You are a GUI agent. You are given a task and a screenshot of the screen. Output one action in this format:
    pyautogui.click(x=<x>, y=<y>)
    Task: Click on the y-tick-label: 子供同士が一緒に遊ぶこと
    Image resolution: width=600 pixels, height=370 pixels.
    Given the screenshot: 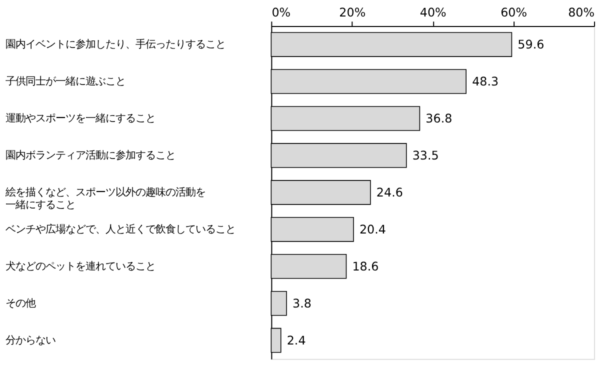 What is the action you would take?
    pyautogui.click(x=65, y=81)
    